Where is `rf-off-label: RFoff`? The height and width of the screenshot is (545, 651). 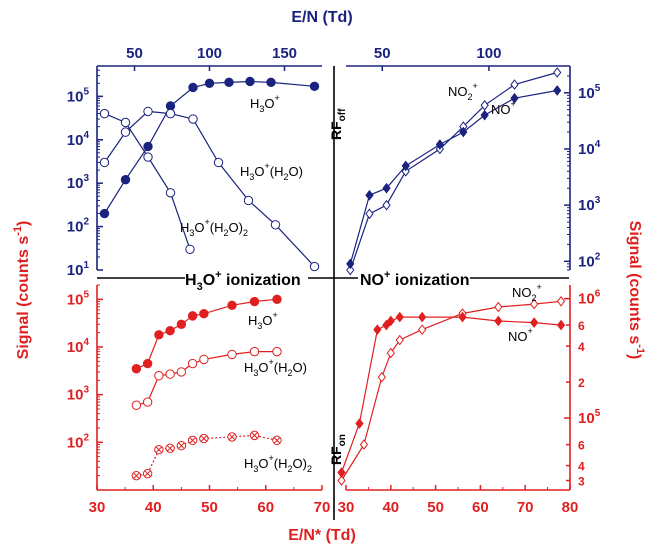 rf-off-label: RFoff is located at coordinates (338, 124).